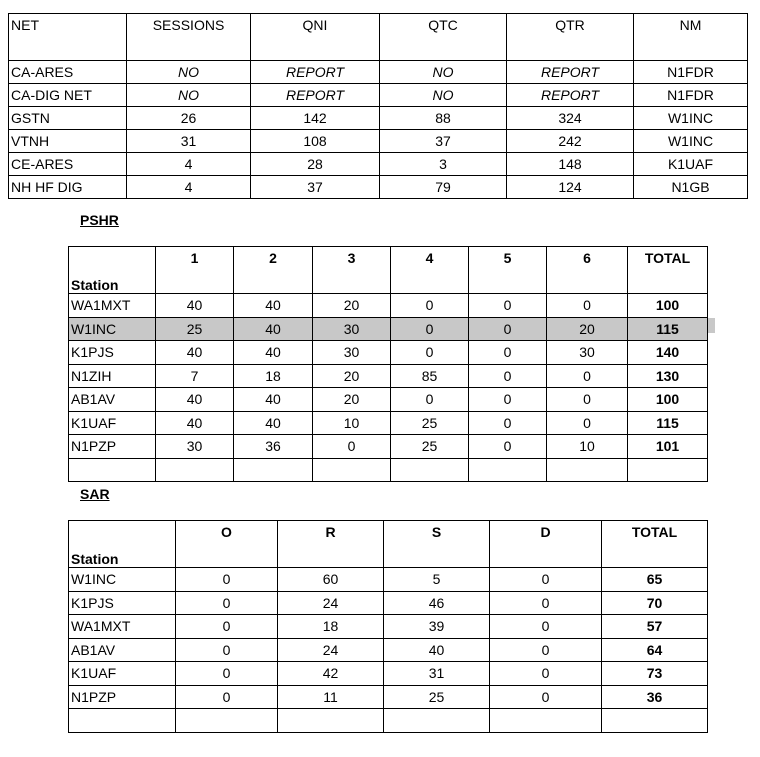 The image size is (760, 757). I want to click on table-row: K1PJS 40 40 30 0 0 30 140, so click(388, 352).